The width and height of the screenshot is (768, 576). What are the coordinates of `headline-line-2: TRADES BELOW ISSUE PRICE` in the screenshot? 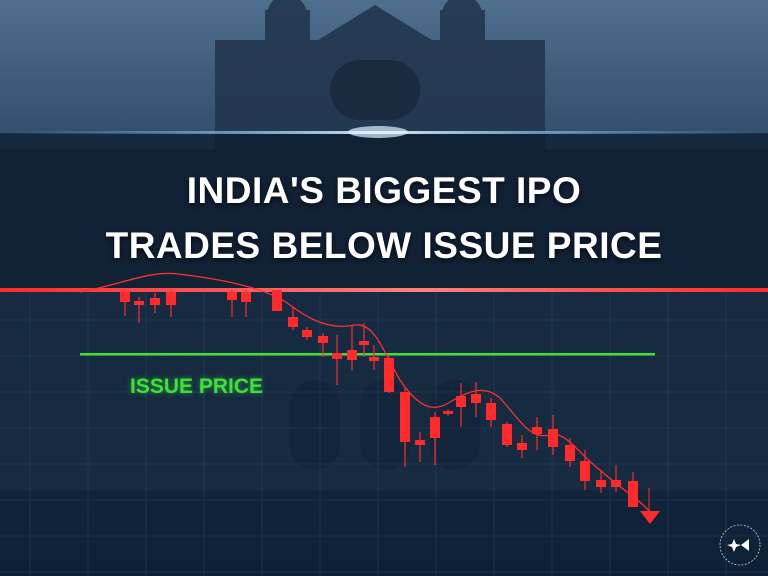 It's located at (384, 245).